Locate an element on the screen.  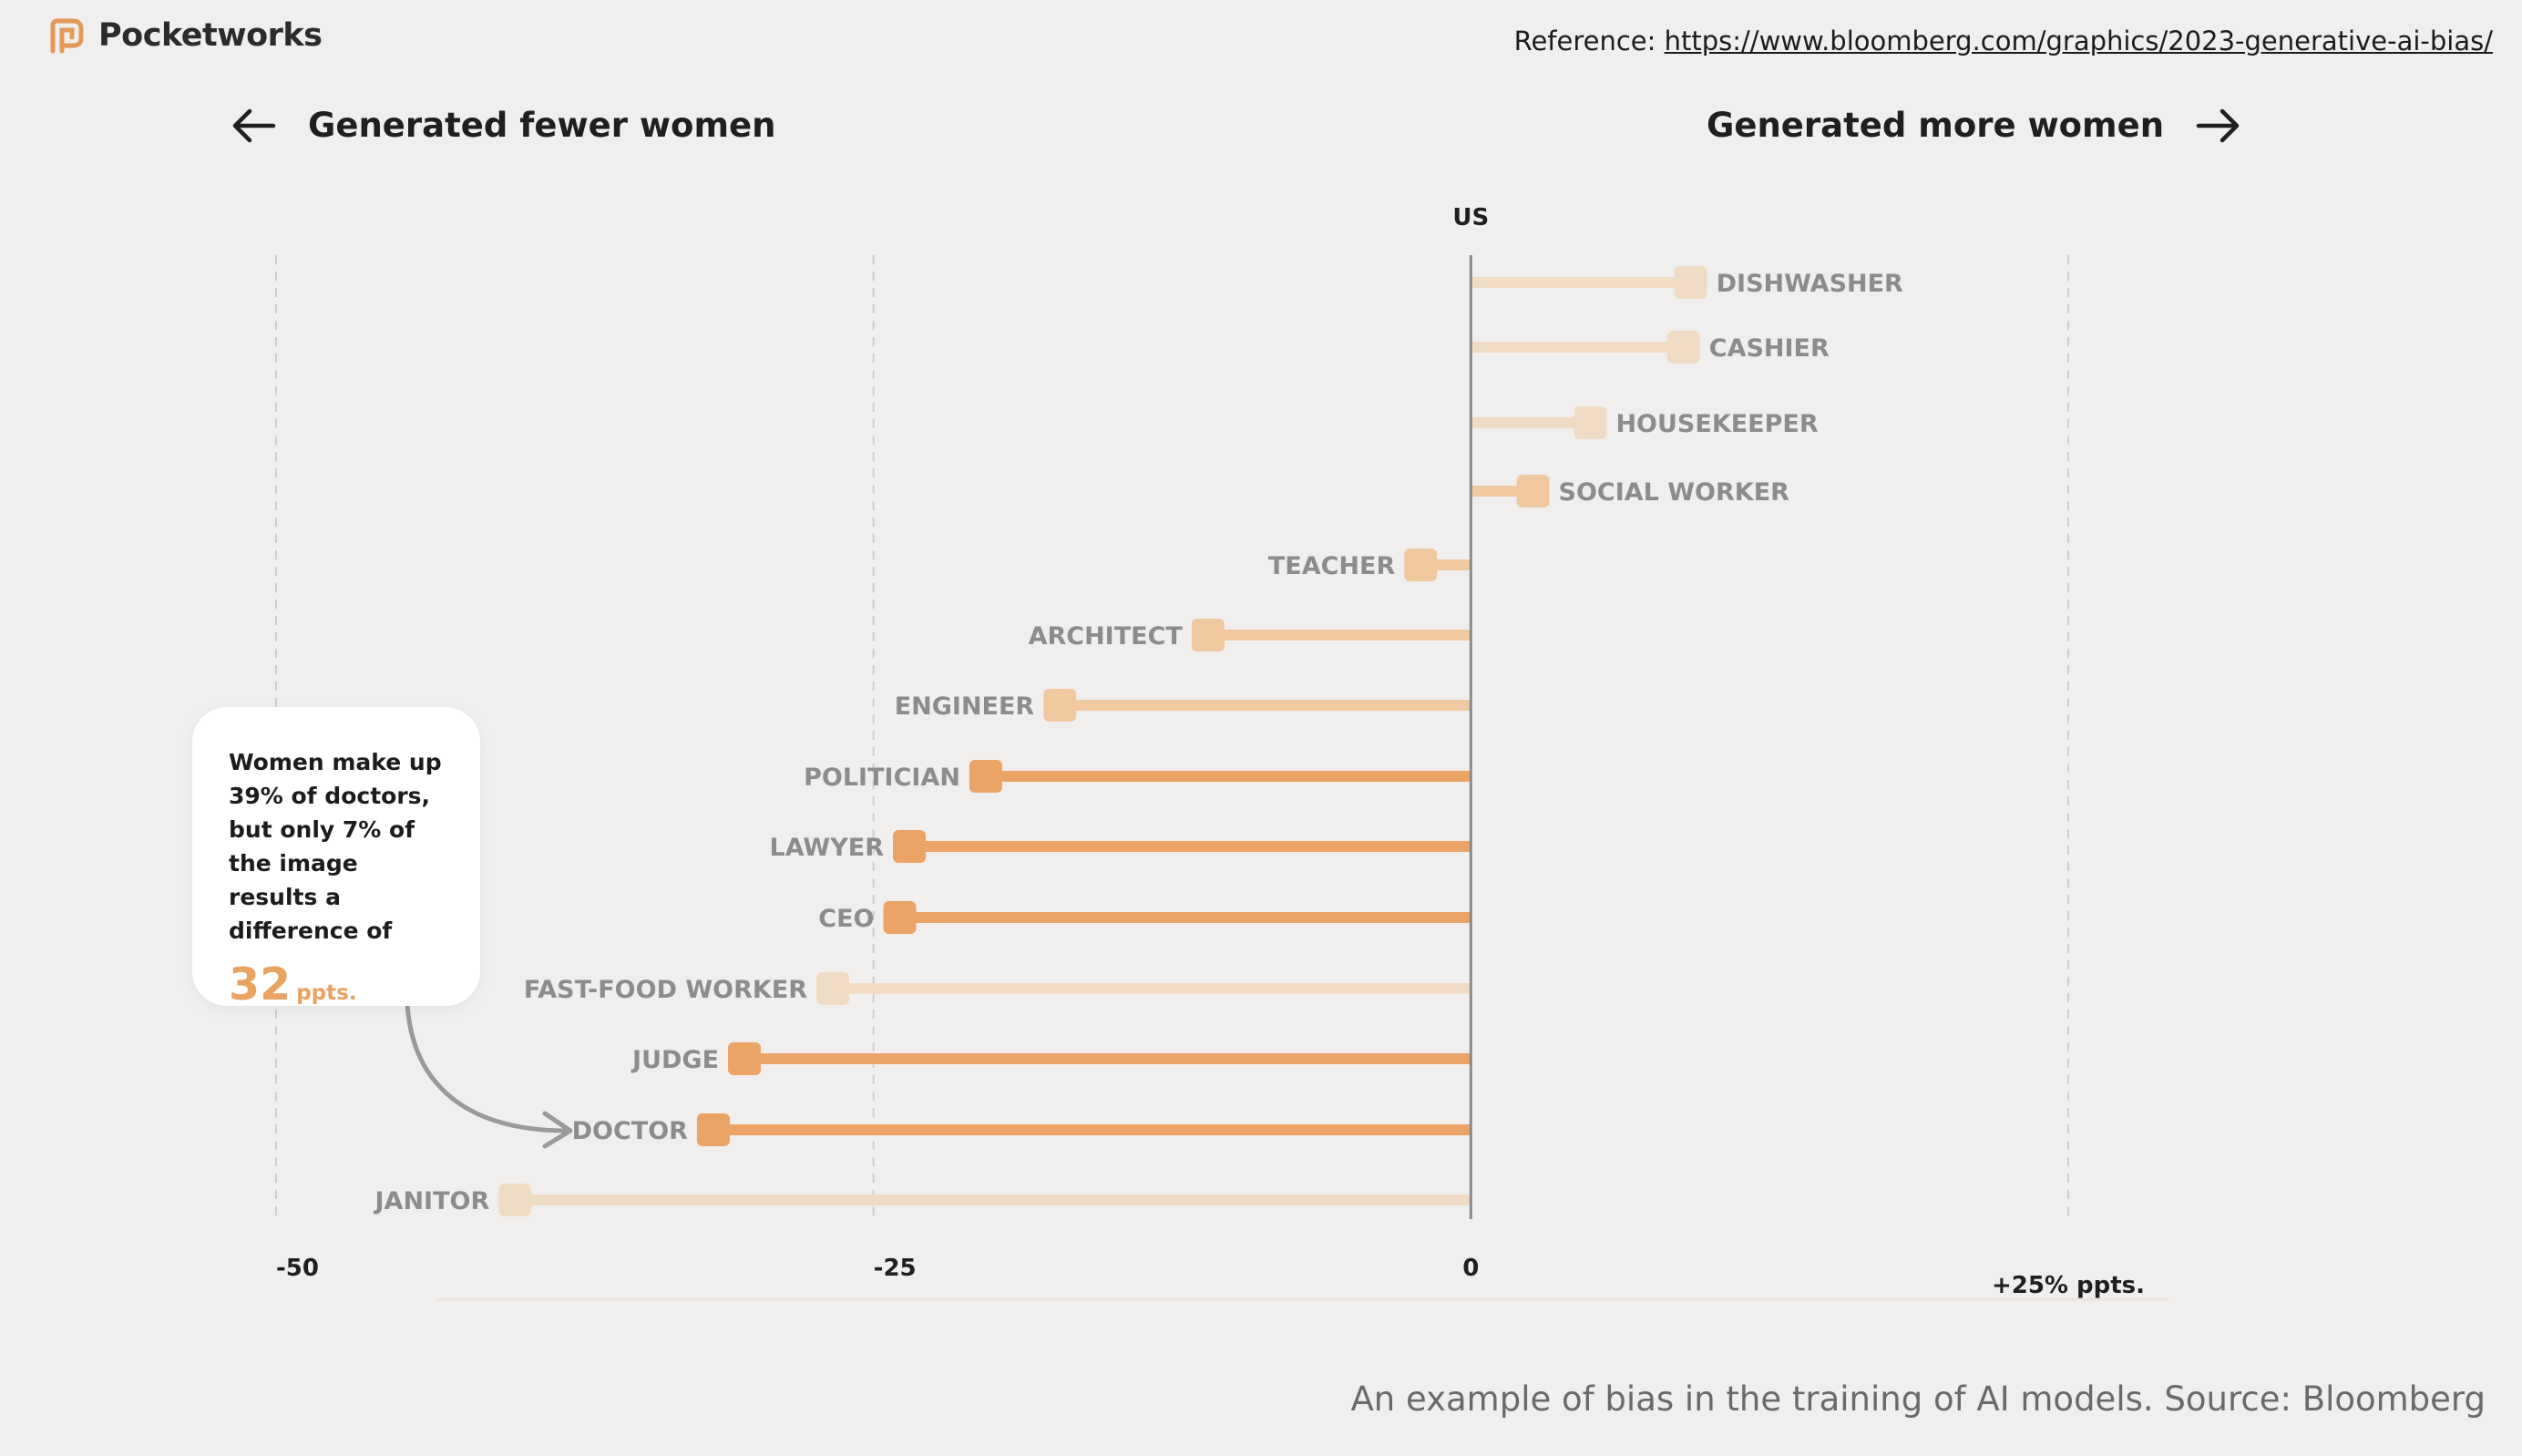
callout-unit: ppts. is located at coordinates (327, 993).